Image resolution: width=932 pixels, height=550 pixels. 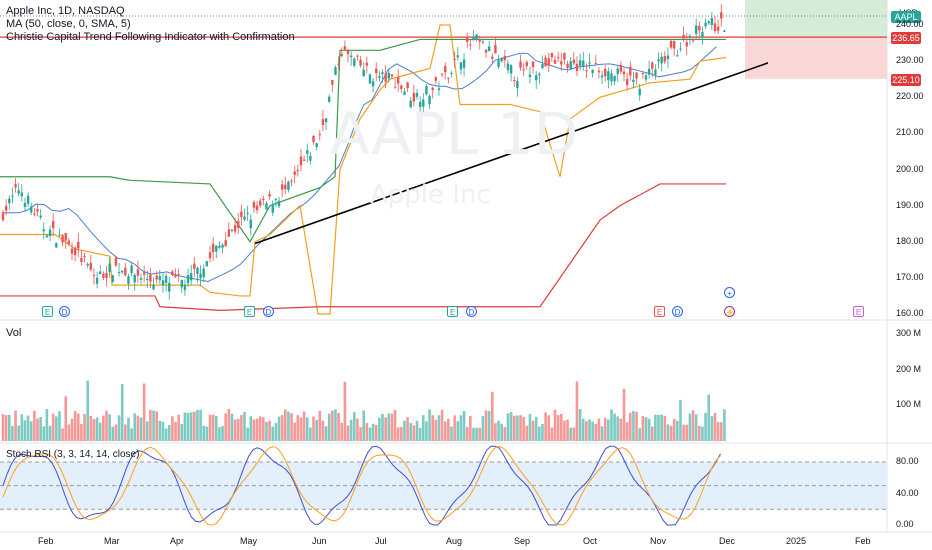 What do you see at coordinates (381, 541) in the screenshot?
I see `time-axis-label: Jul` at bounding box center [381, 541].